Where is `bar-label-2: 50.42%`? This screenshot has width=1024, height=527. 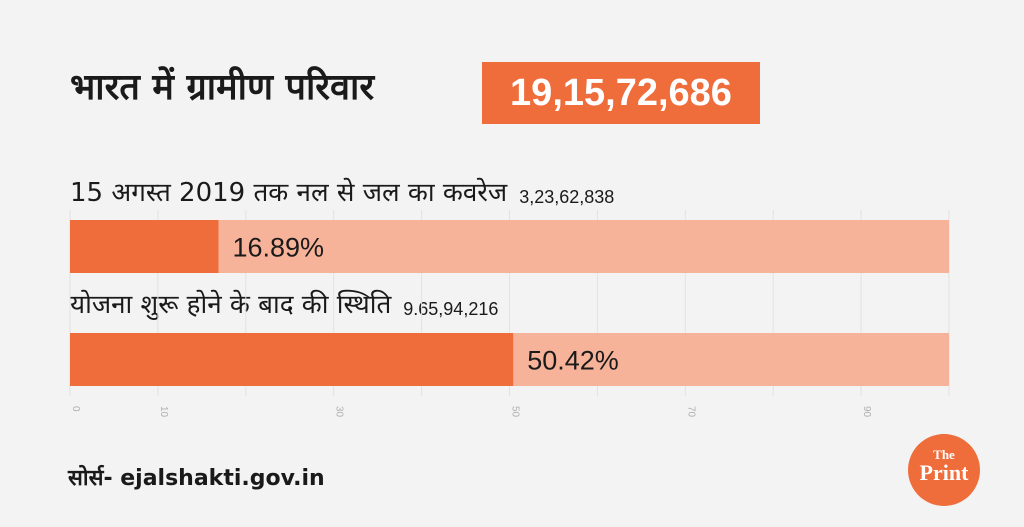
bar-label-2: 50.42% is located at coordinates (573, 361).